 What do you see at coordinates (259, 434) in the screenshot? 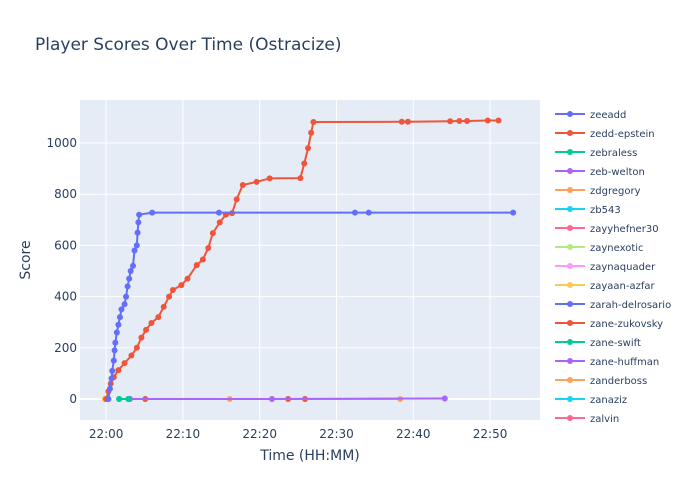
I see `x-tick-label: 22:20` at bounding box center [259, 434].